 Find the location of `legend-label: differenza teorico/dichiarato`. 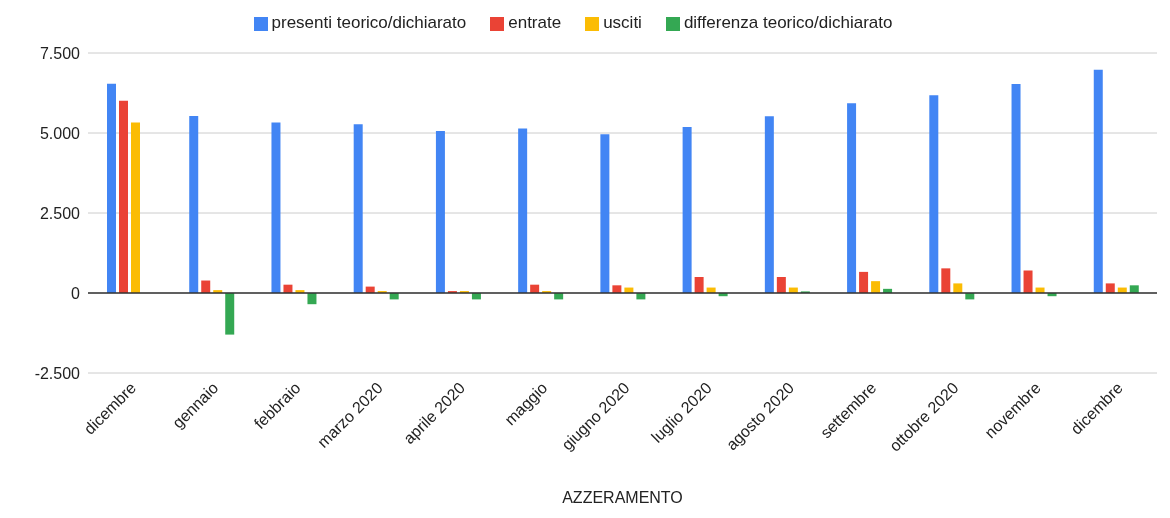

legend-label: differenza teorico/dichiarato is located at coordinates (788, 22).